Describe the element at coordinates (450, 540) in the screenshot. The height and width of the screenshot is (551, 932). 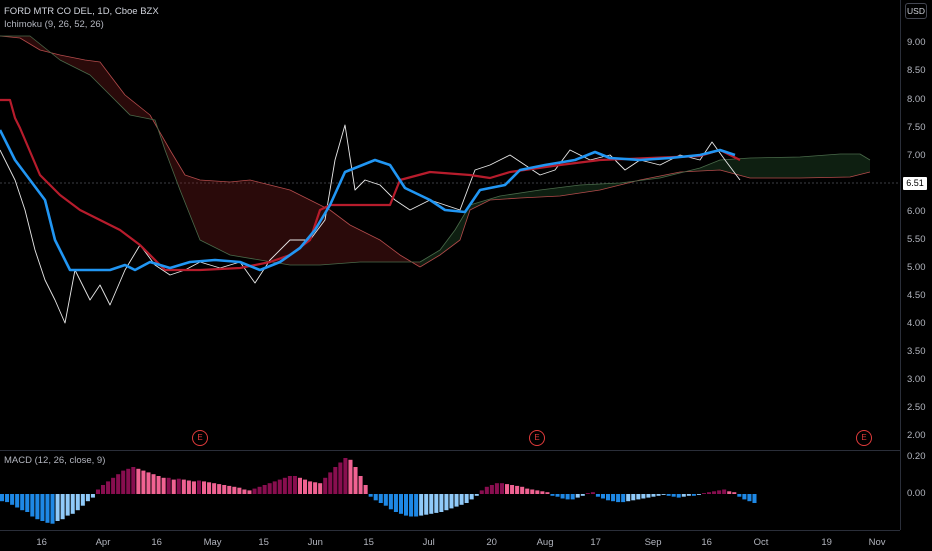
I see `time-axis` at that location.